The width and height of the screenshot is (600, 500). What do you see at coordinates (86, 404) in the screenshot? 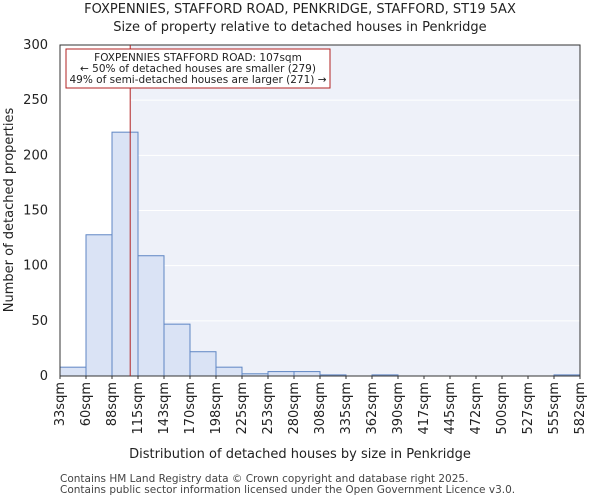
I see `x-tick-label: 60sqm` at bounding box center [86, 404].